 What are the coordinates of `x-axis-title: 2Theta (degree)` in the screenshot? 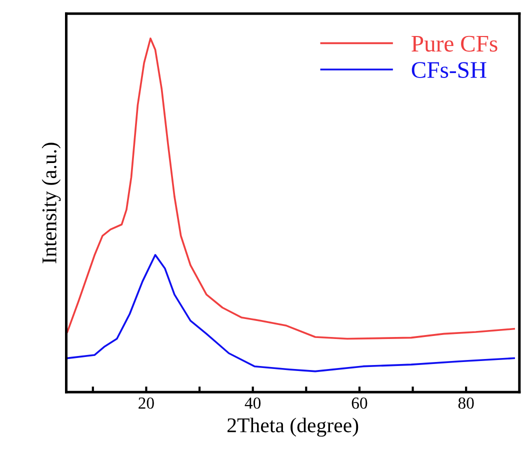 It's located at (293, 427).